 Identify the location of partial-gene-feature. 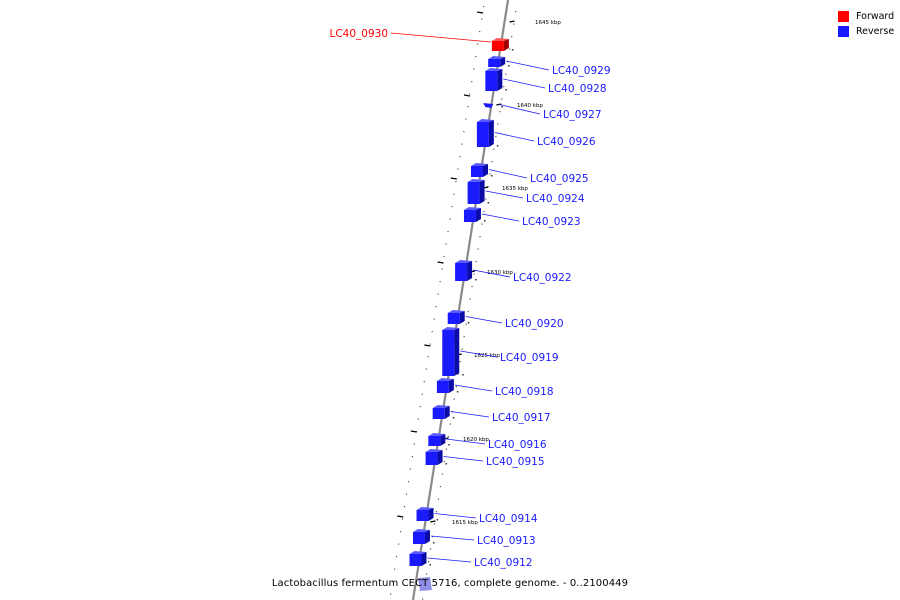
(425, 584).